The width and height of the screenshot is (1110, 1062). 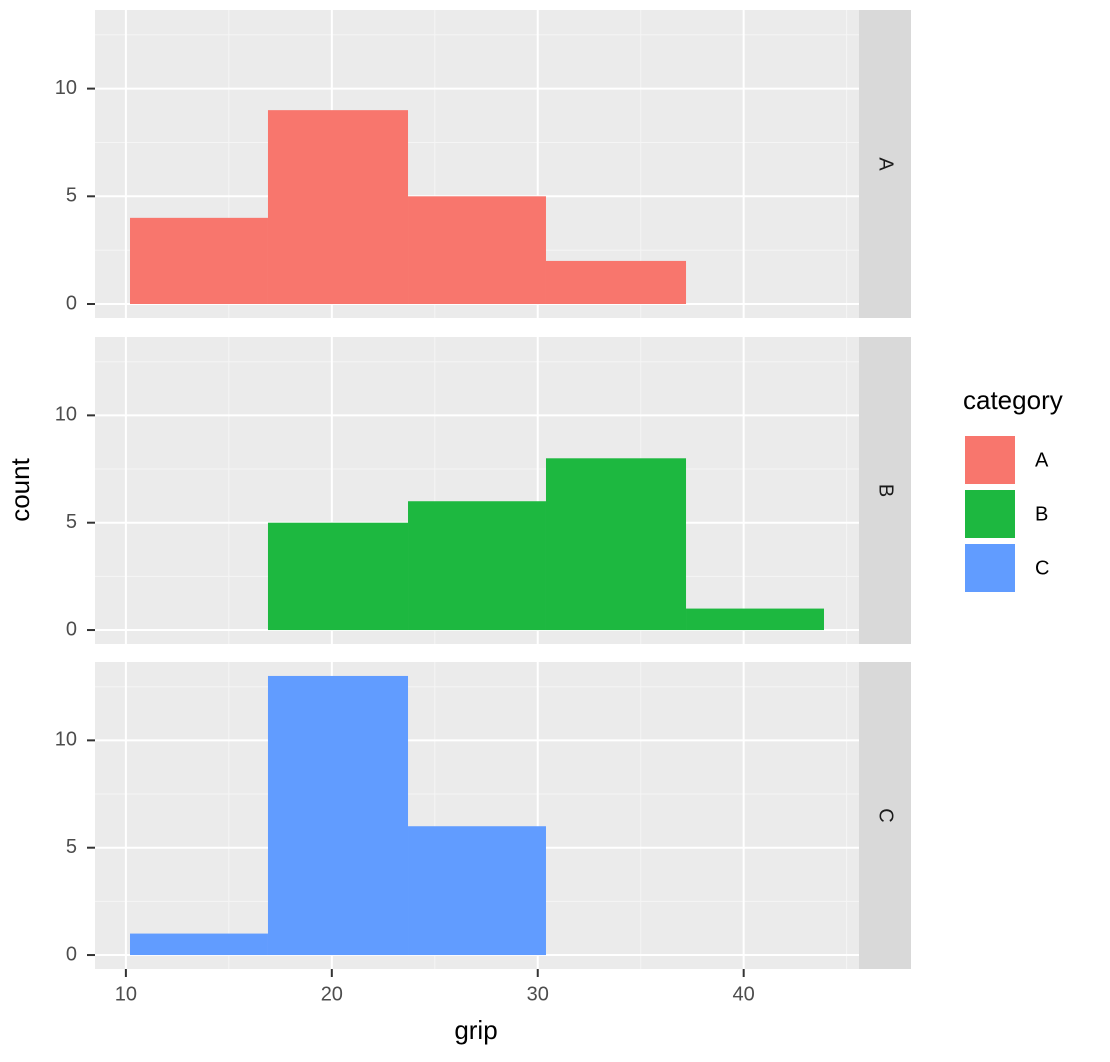 I want to click on x-tick-label: 40, so click(x=744, y=994).